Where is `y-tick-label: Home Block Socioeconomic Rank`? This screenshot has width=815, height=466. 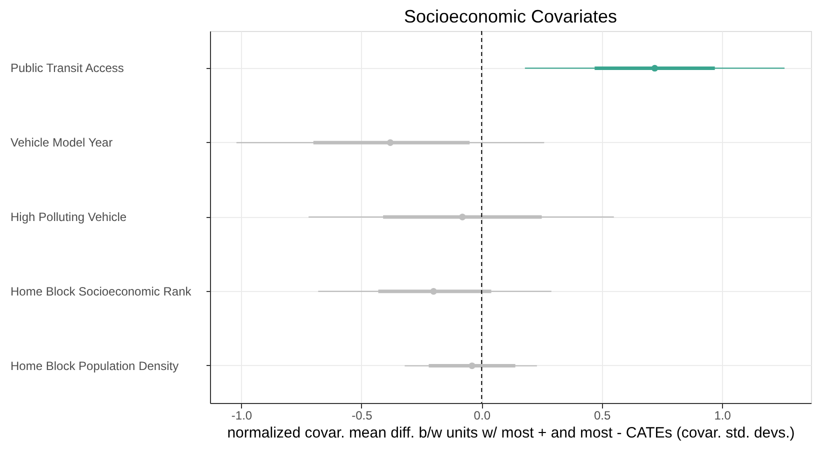 y-tick-label: Home Block Socioeconomic Rank is located at coordinates (101, 291).